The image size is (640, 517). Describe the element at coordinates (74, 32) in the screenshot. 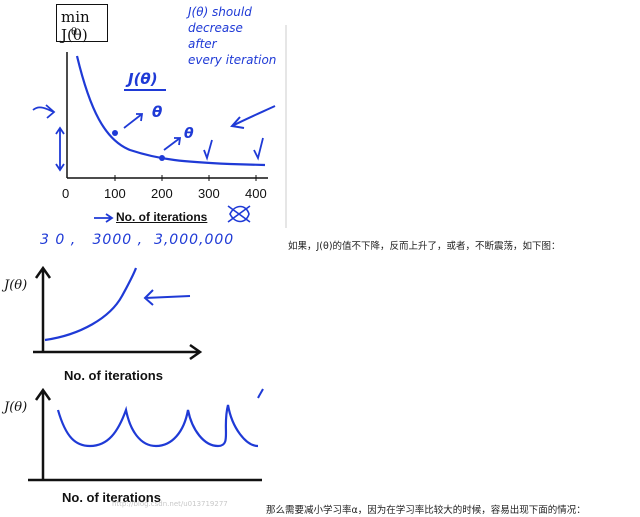

I see `cost-title-subscript: θ` at that location.